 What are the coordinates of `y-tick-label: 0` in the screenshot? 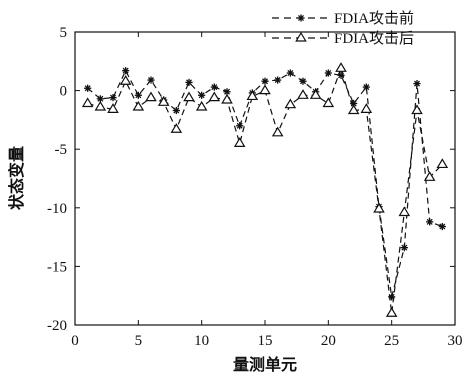 It's located at (64, 92).